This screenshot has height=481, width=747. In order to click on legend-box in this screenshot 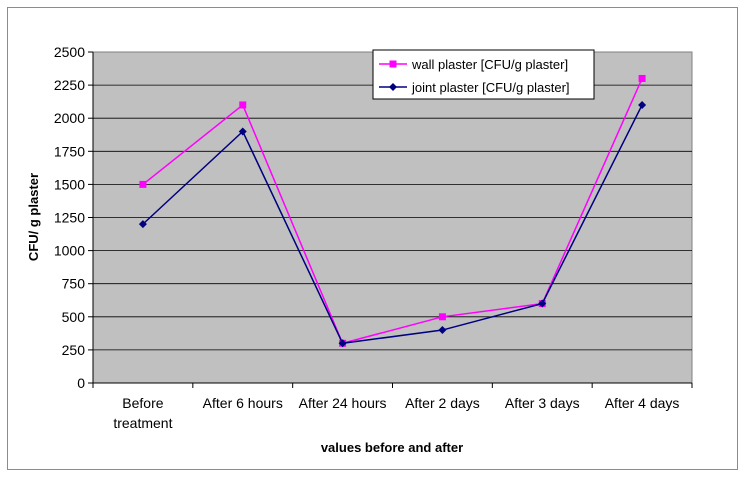, I will do `click(483, 74)`.